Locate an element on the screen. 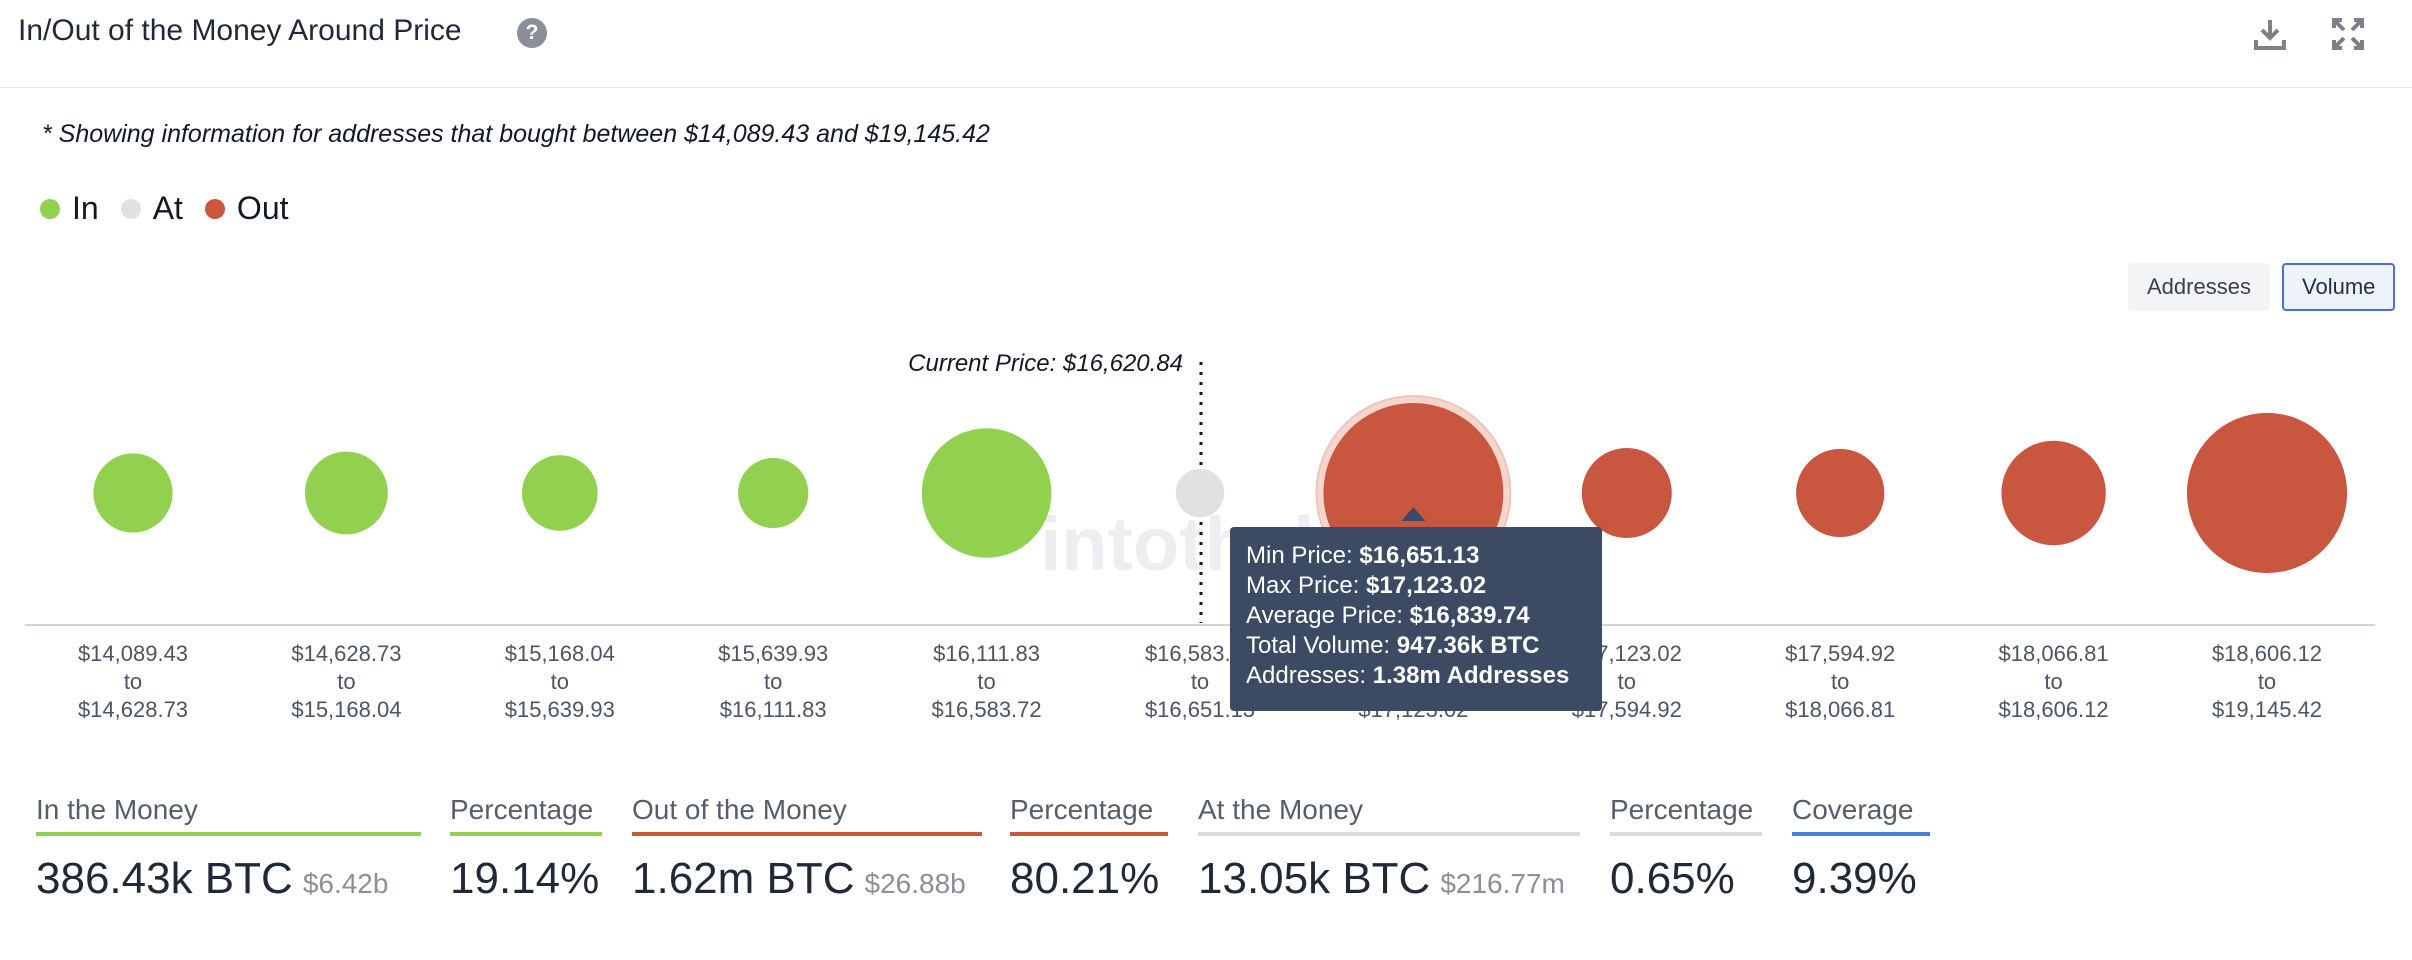  at-pct-bar is located at coordinates (1686, 834).